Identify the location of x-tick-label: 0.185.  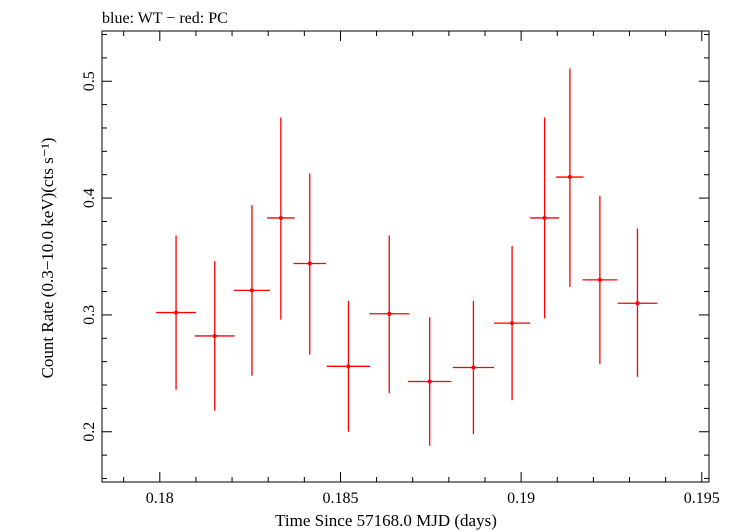
(340, 498).